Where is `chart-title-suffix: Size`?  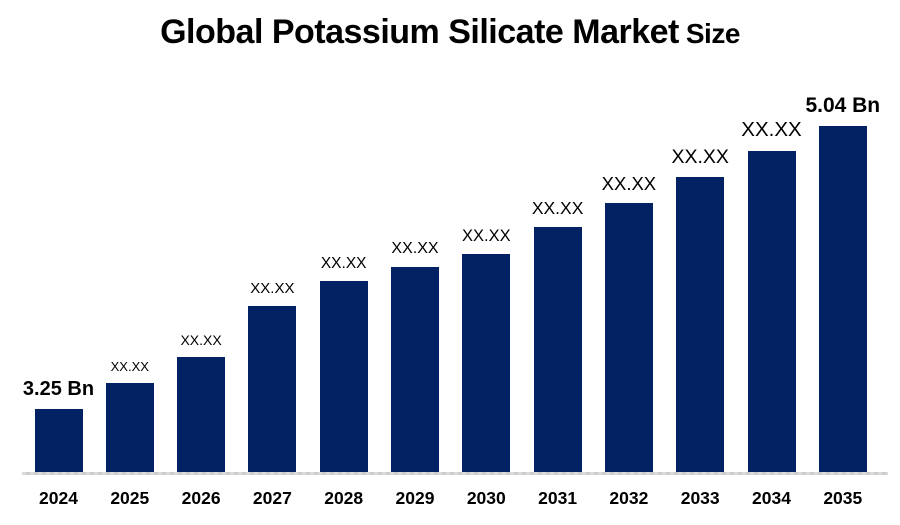
chart-title-suffix: Size is located at coordinates (713, 33).